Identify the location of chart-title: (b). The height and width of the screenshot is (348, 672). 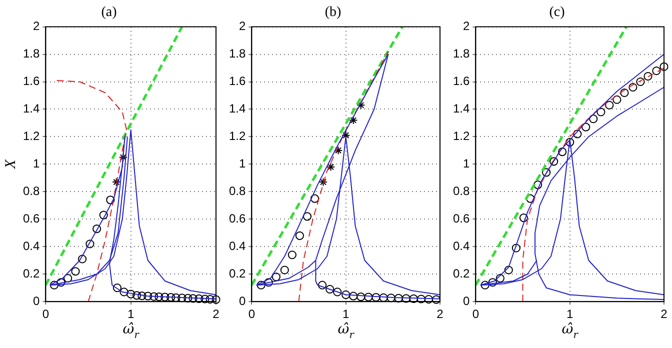
(333, 12).